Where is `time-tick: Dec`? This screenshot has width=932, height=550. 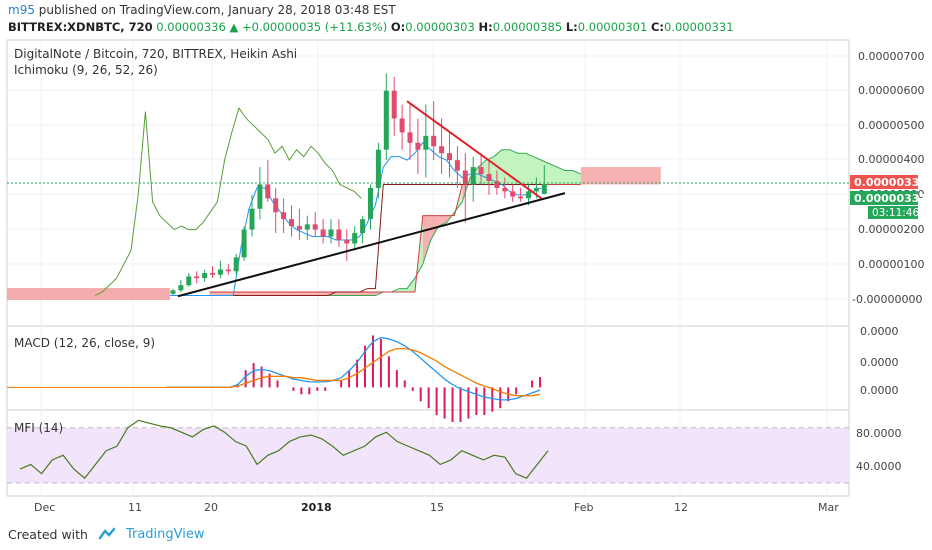
time-tick: Dec is located at coordinates (44, 507).